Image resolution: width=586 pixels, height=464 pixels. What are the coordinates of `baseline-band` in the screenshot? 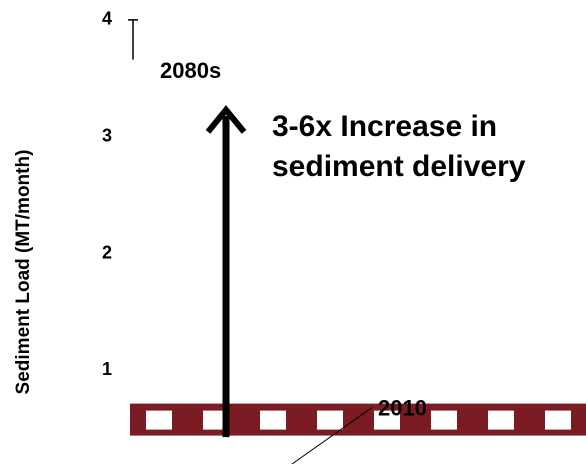 It's located at (358, 419).